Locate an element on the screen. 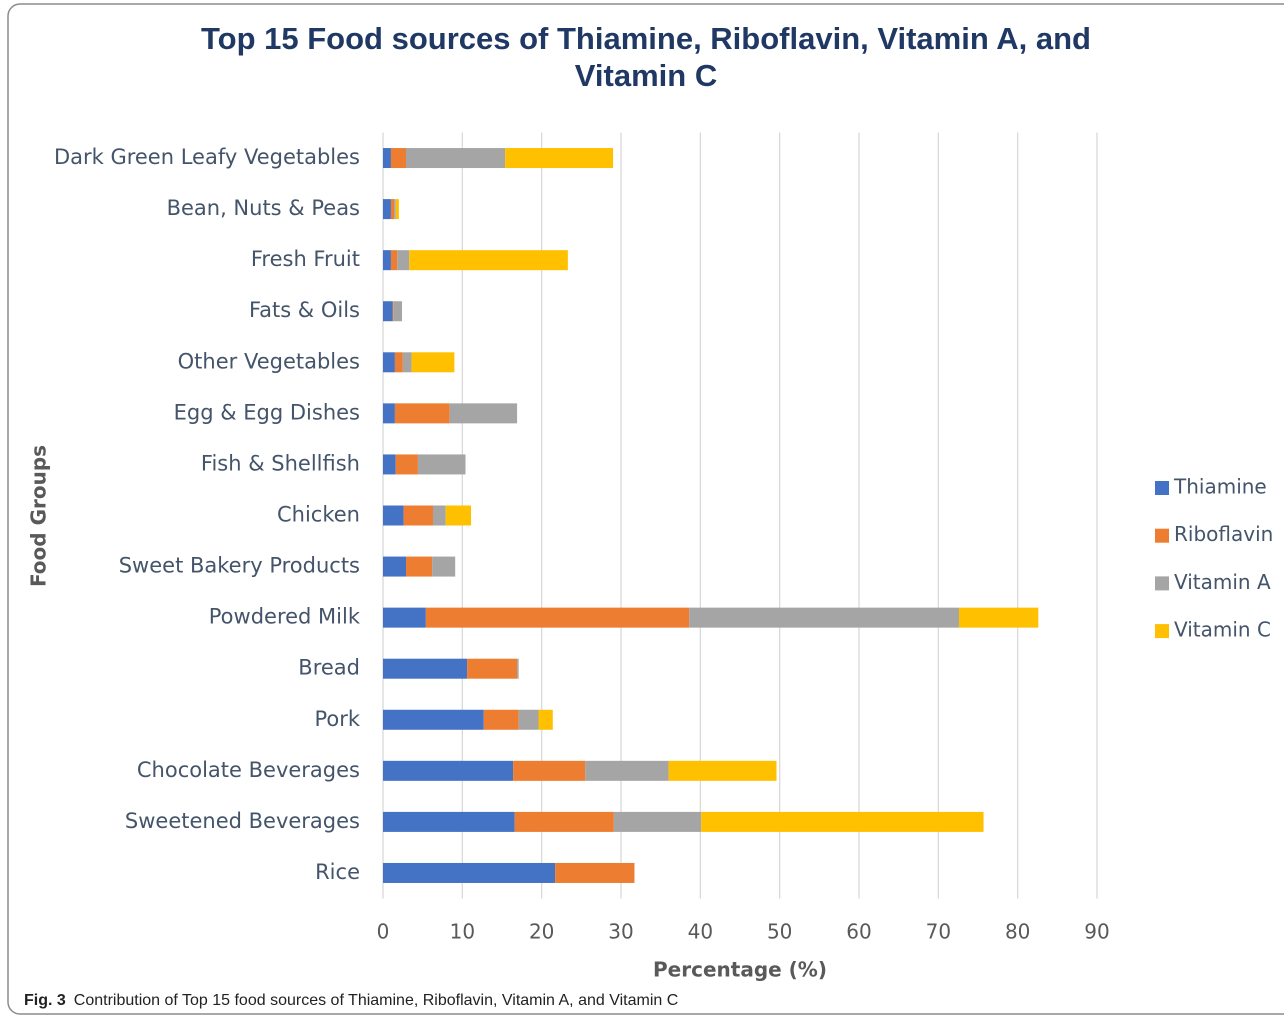  y-tick-label: Fresh Fruit is located at coordinates (305, 259).